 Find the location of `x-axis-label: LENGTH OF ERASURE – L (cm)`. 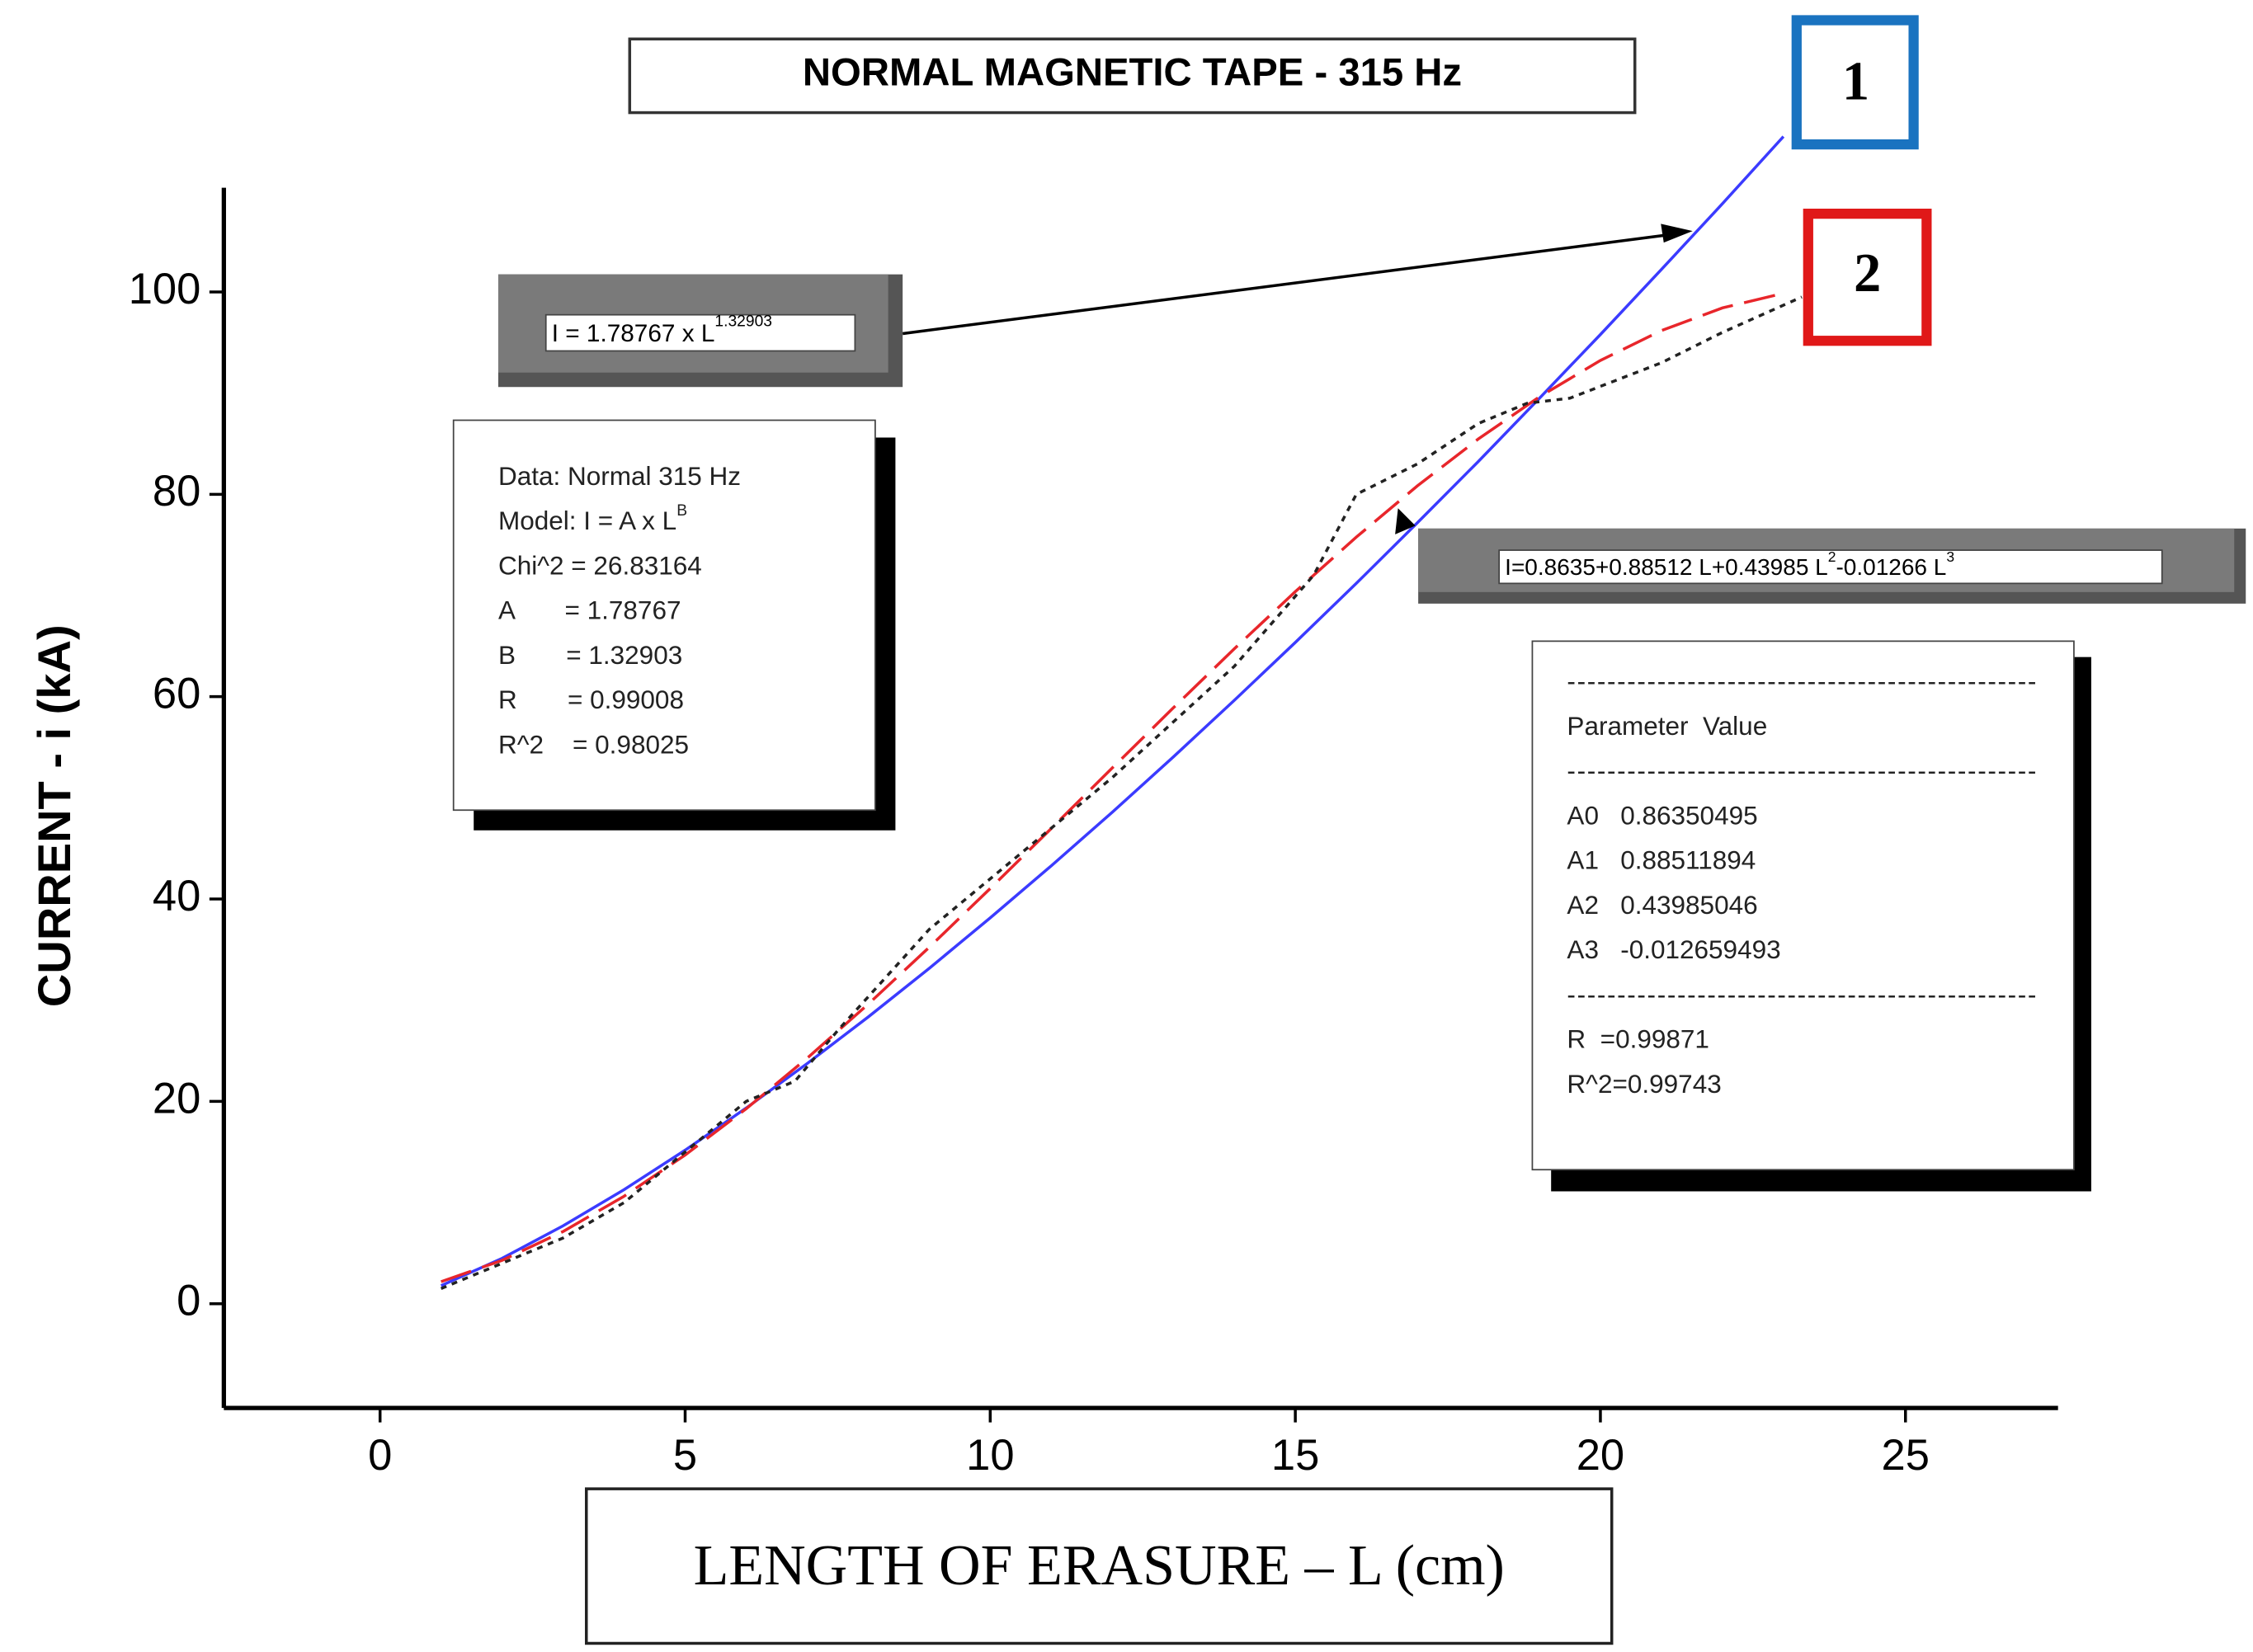

x-axis-label: LENGTH OF ERASURE – L (cm) is located at coordinates (1099, 1566).